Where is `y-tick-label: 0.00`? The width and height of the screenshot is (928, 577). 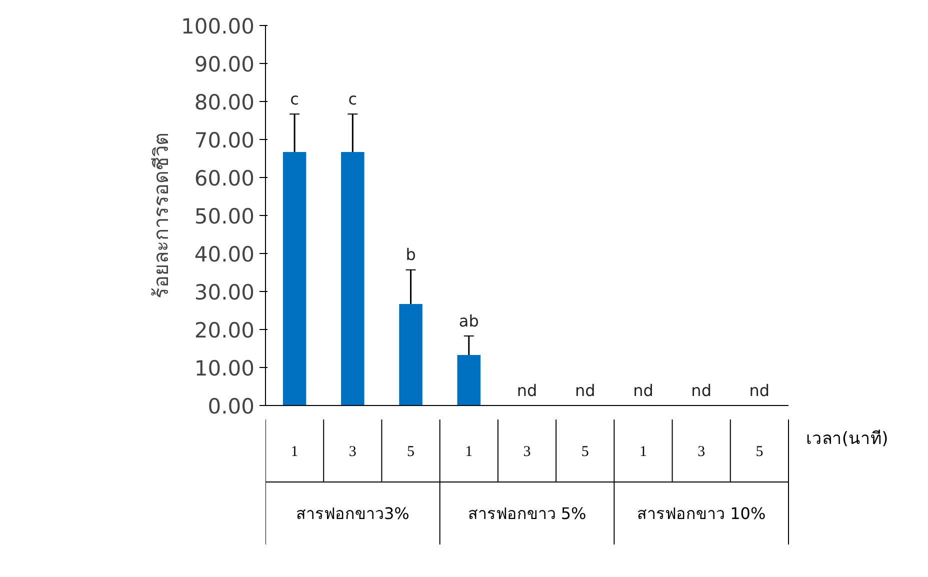 y-tick-label: 0.00 is located at coordinates (231, 406).